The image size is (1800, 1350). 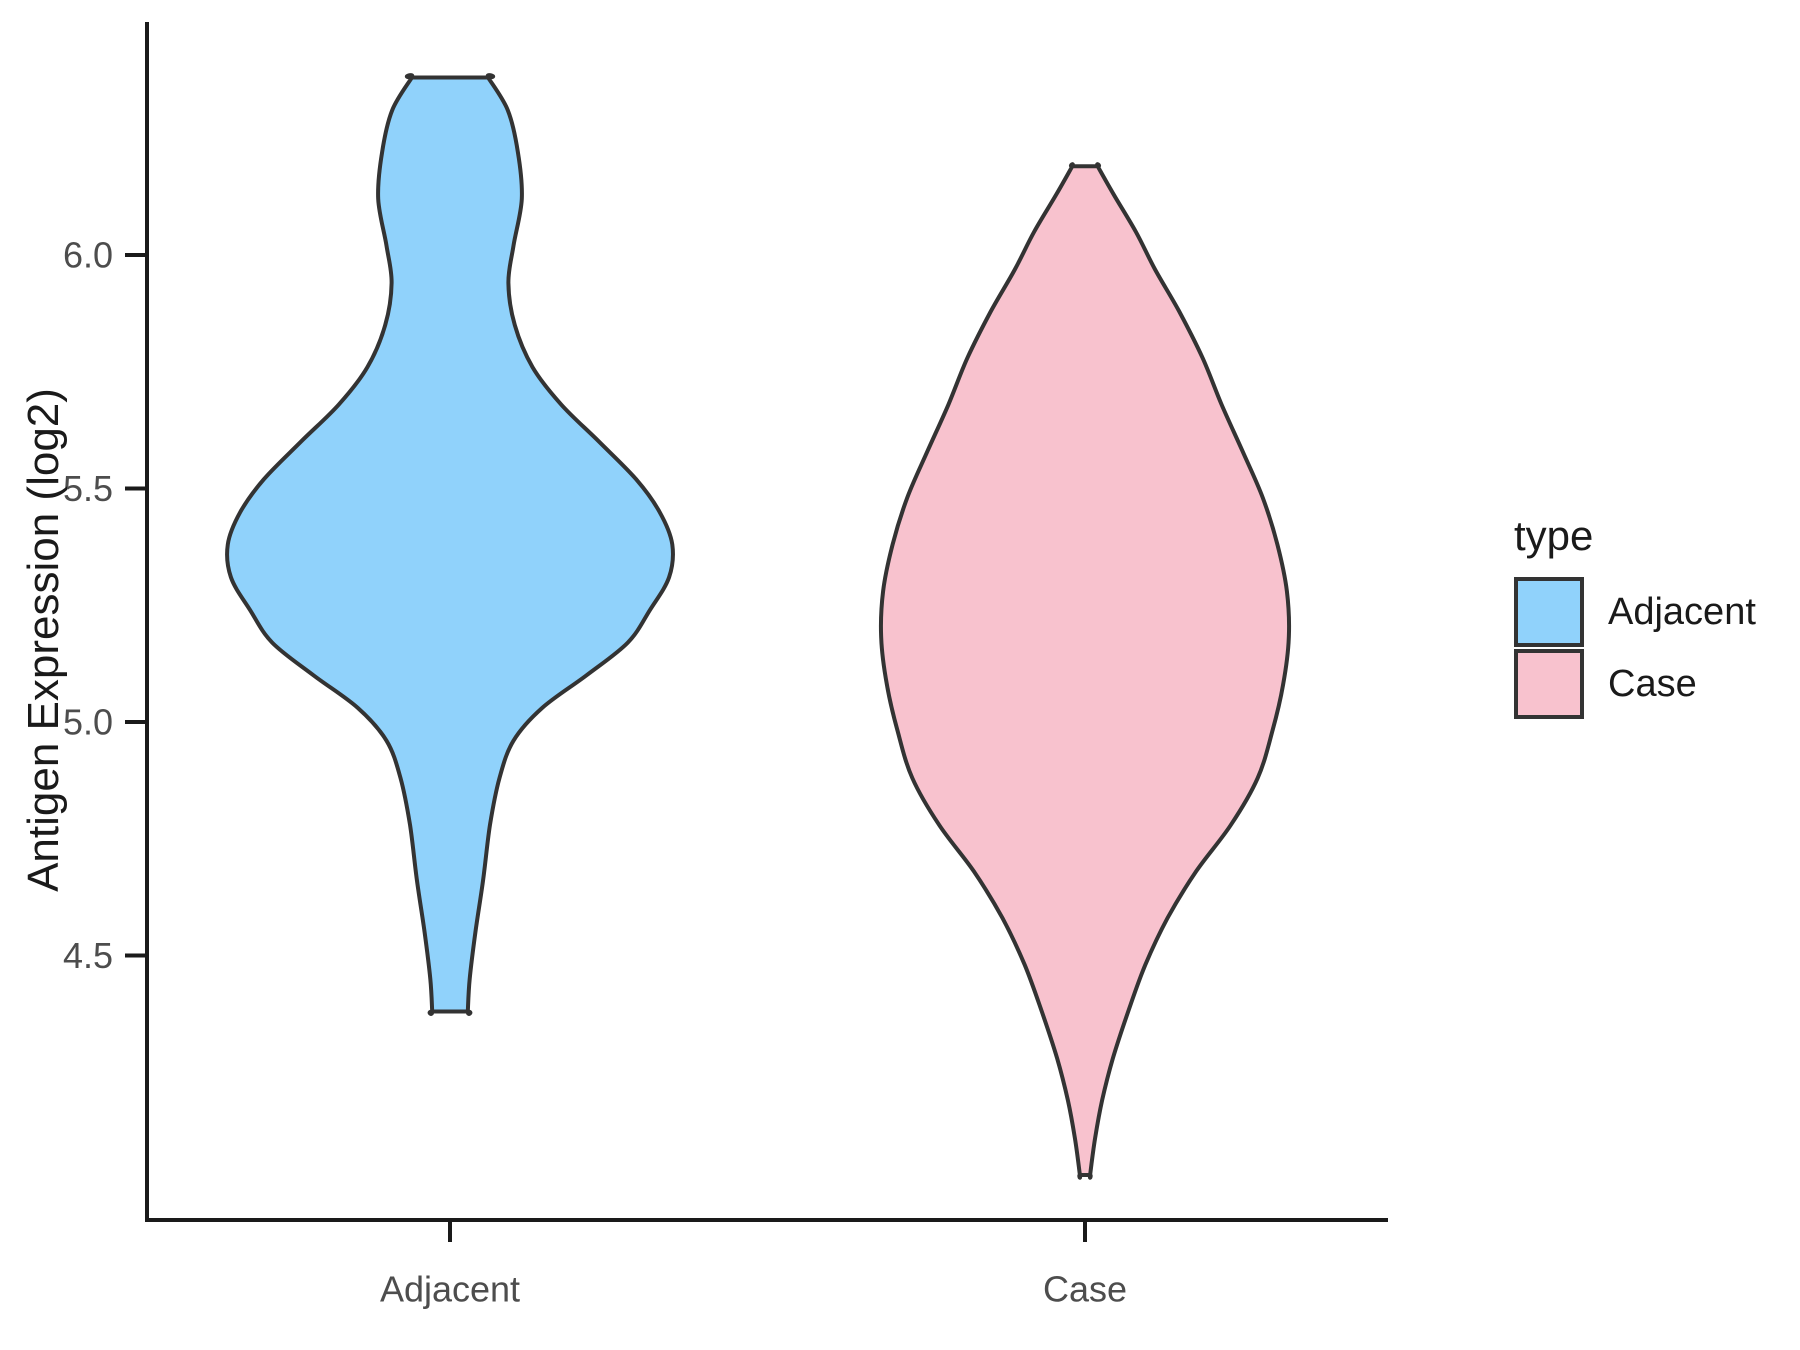 What do you see at coordinates (1652, 683) in the screenshot?
I see `legend-label-case: Case` at bounding box center [1652, 683].